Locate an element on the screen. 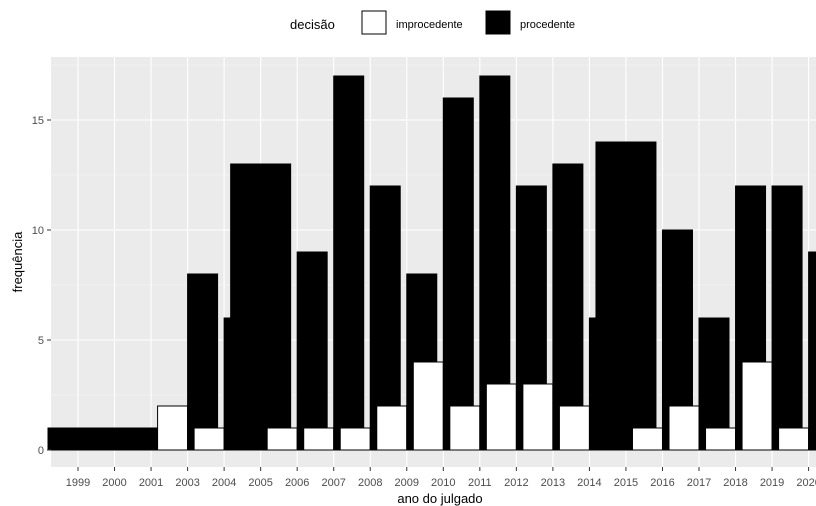  legend-key-improcedente is located at coordinates (374, 22).